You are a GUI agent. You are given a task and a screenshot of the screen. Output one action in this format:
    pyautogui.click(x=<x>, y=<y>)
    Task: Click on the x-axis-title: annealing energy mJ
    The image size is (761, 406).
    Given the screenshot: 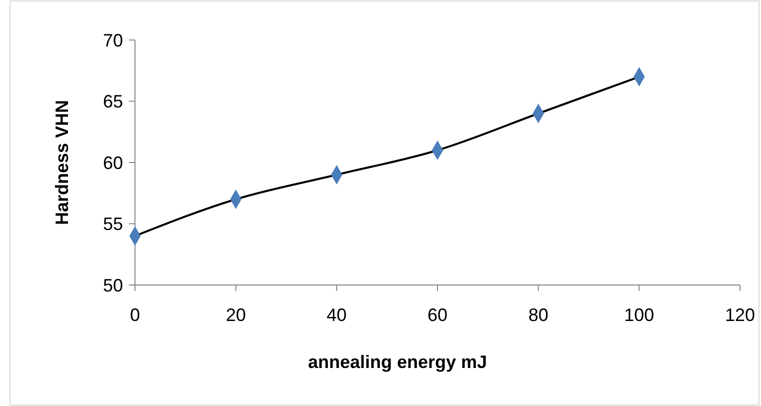 What is the action you would take?
    pyautogui.click(x=398, y=362)
    